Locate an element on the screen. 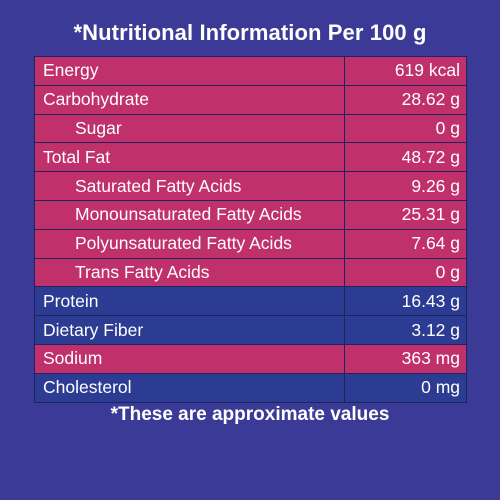  table-row-energy: Energy 619 kcal is located at coordinates (250, 71).